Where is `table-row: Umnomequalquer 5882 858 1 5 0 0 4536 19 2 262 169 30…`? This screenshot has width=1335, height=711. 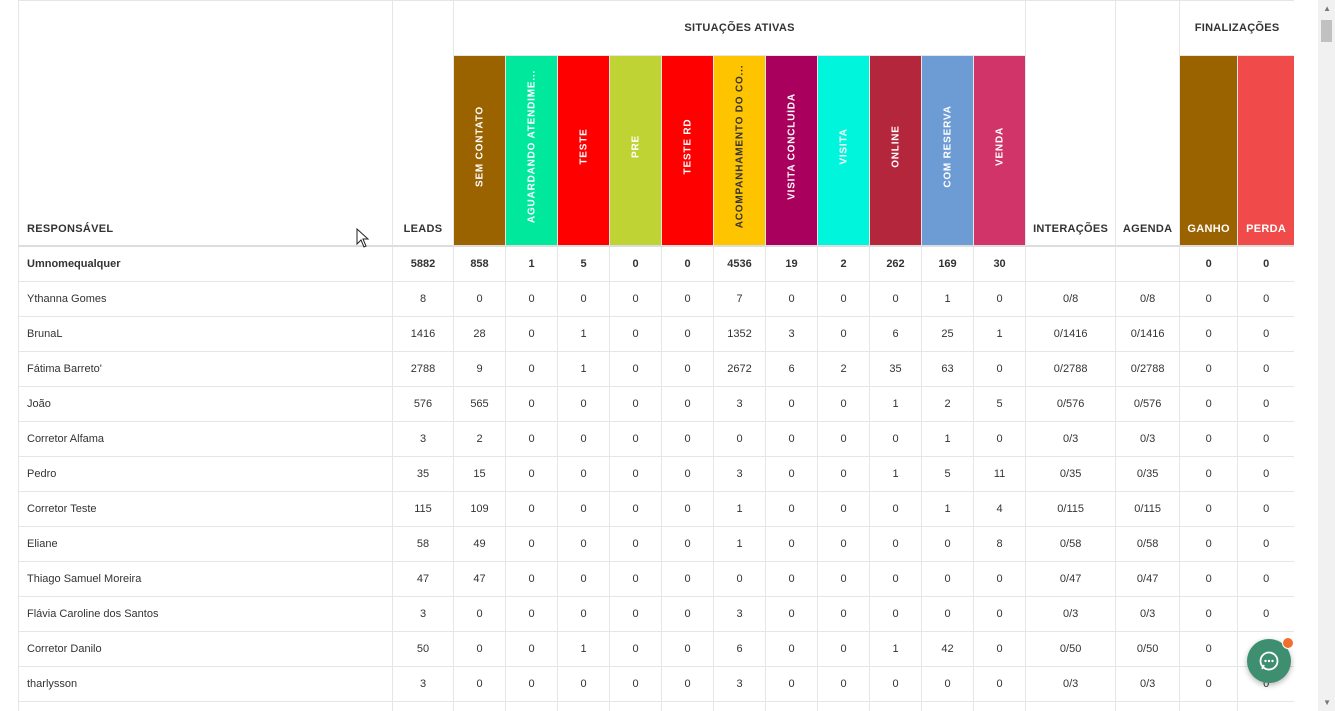 table-row: Umnomequalquer 5882 858 1 5 0 0 4536 19 2 262 169 30… is located at coordinates (656, 263).